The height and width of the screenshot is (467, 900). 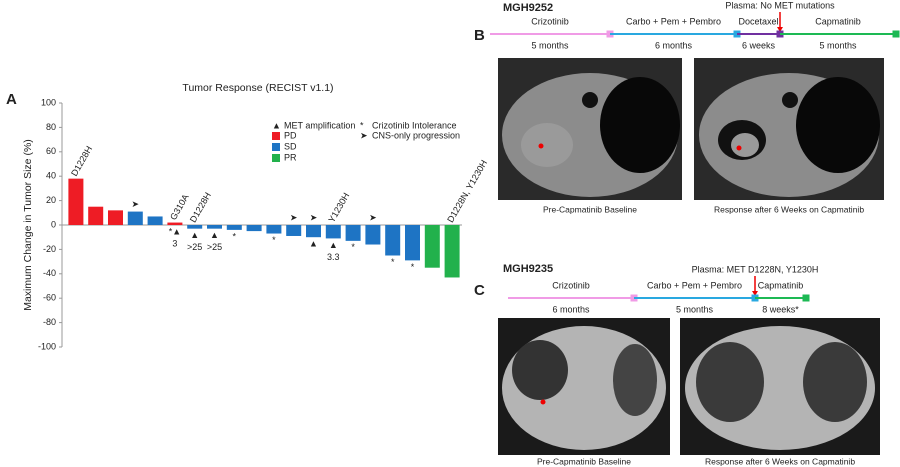 I want to click on y-axis-label: Maximum Change in Tumor Size (%), so click(x=28, y=225).